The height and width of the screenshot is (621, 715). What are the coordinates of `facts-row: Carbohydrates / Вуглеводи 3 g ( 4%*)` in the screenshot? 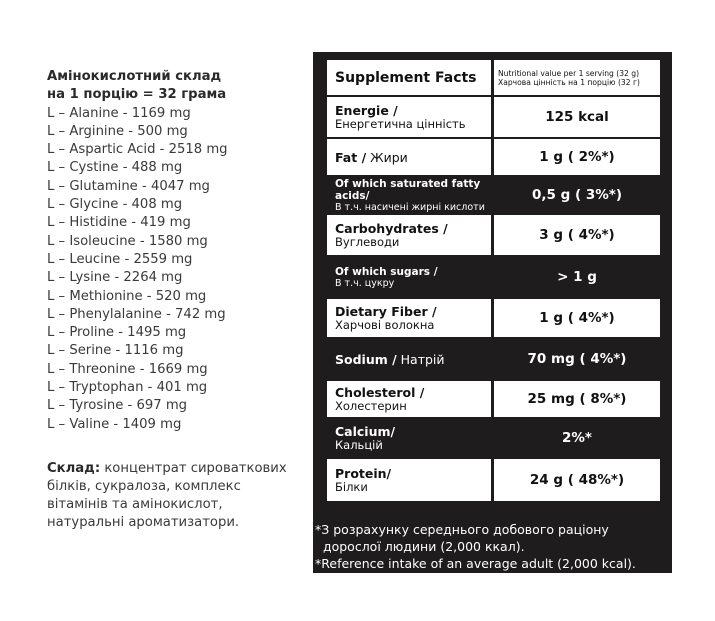 It's located at (493, 235).